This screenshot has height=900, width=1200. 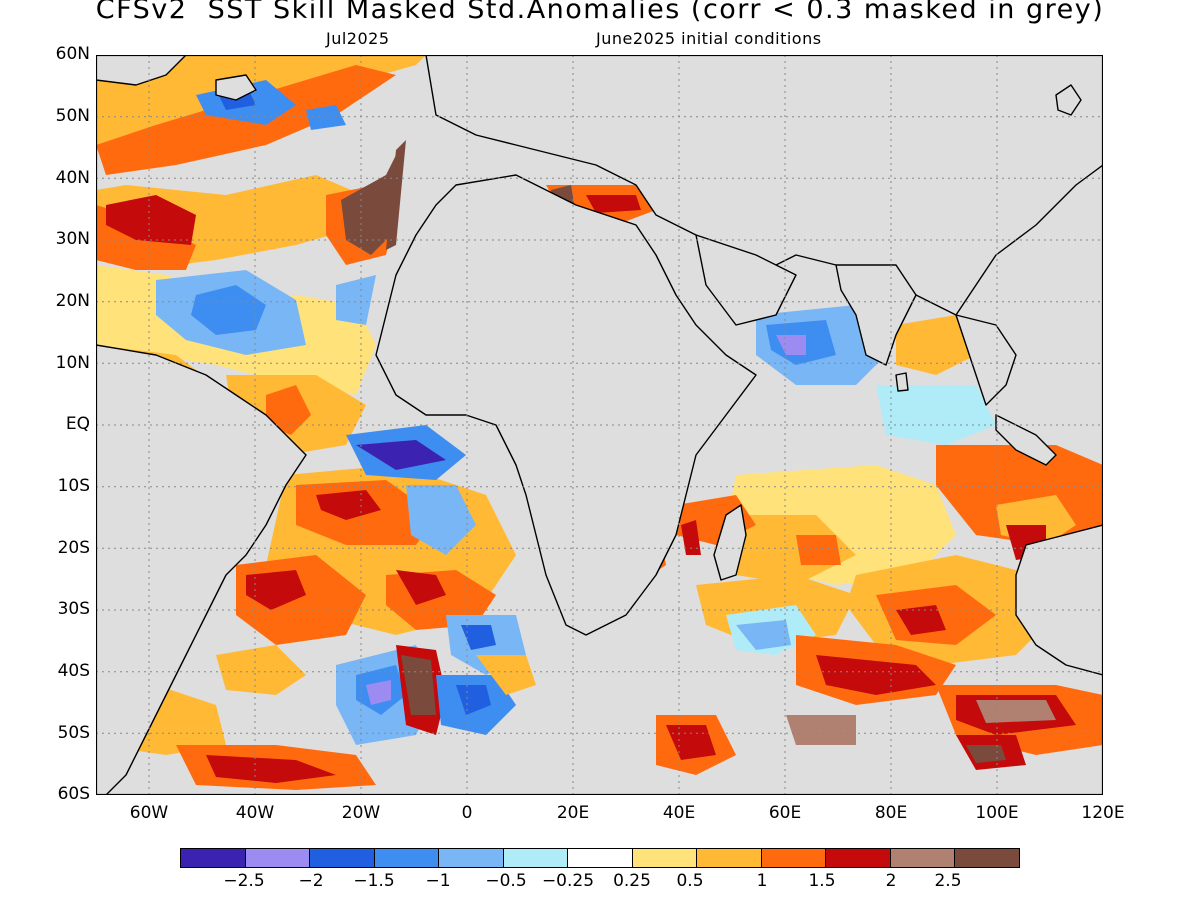 What do you see at coordinates (902, 382) in the screenshot?
I see `sri-lanka` at bounding box center [902, 382].